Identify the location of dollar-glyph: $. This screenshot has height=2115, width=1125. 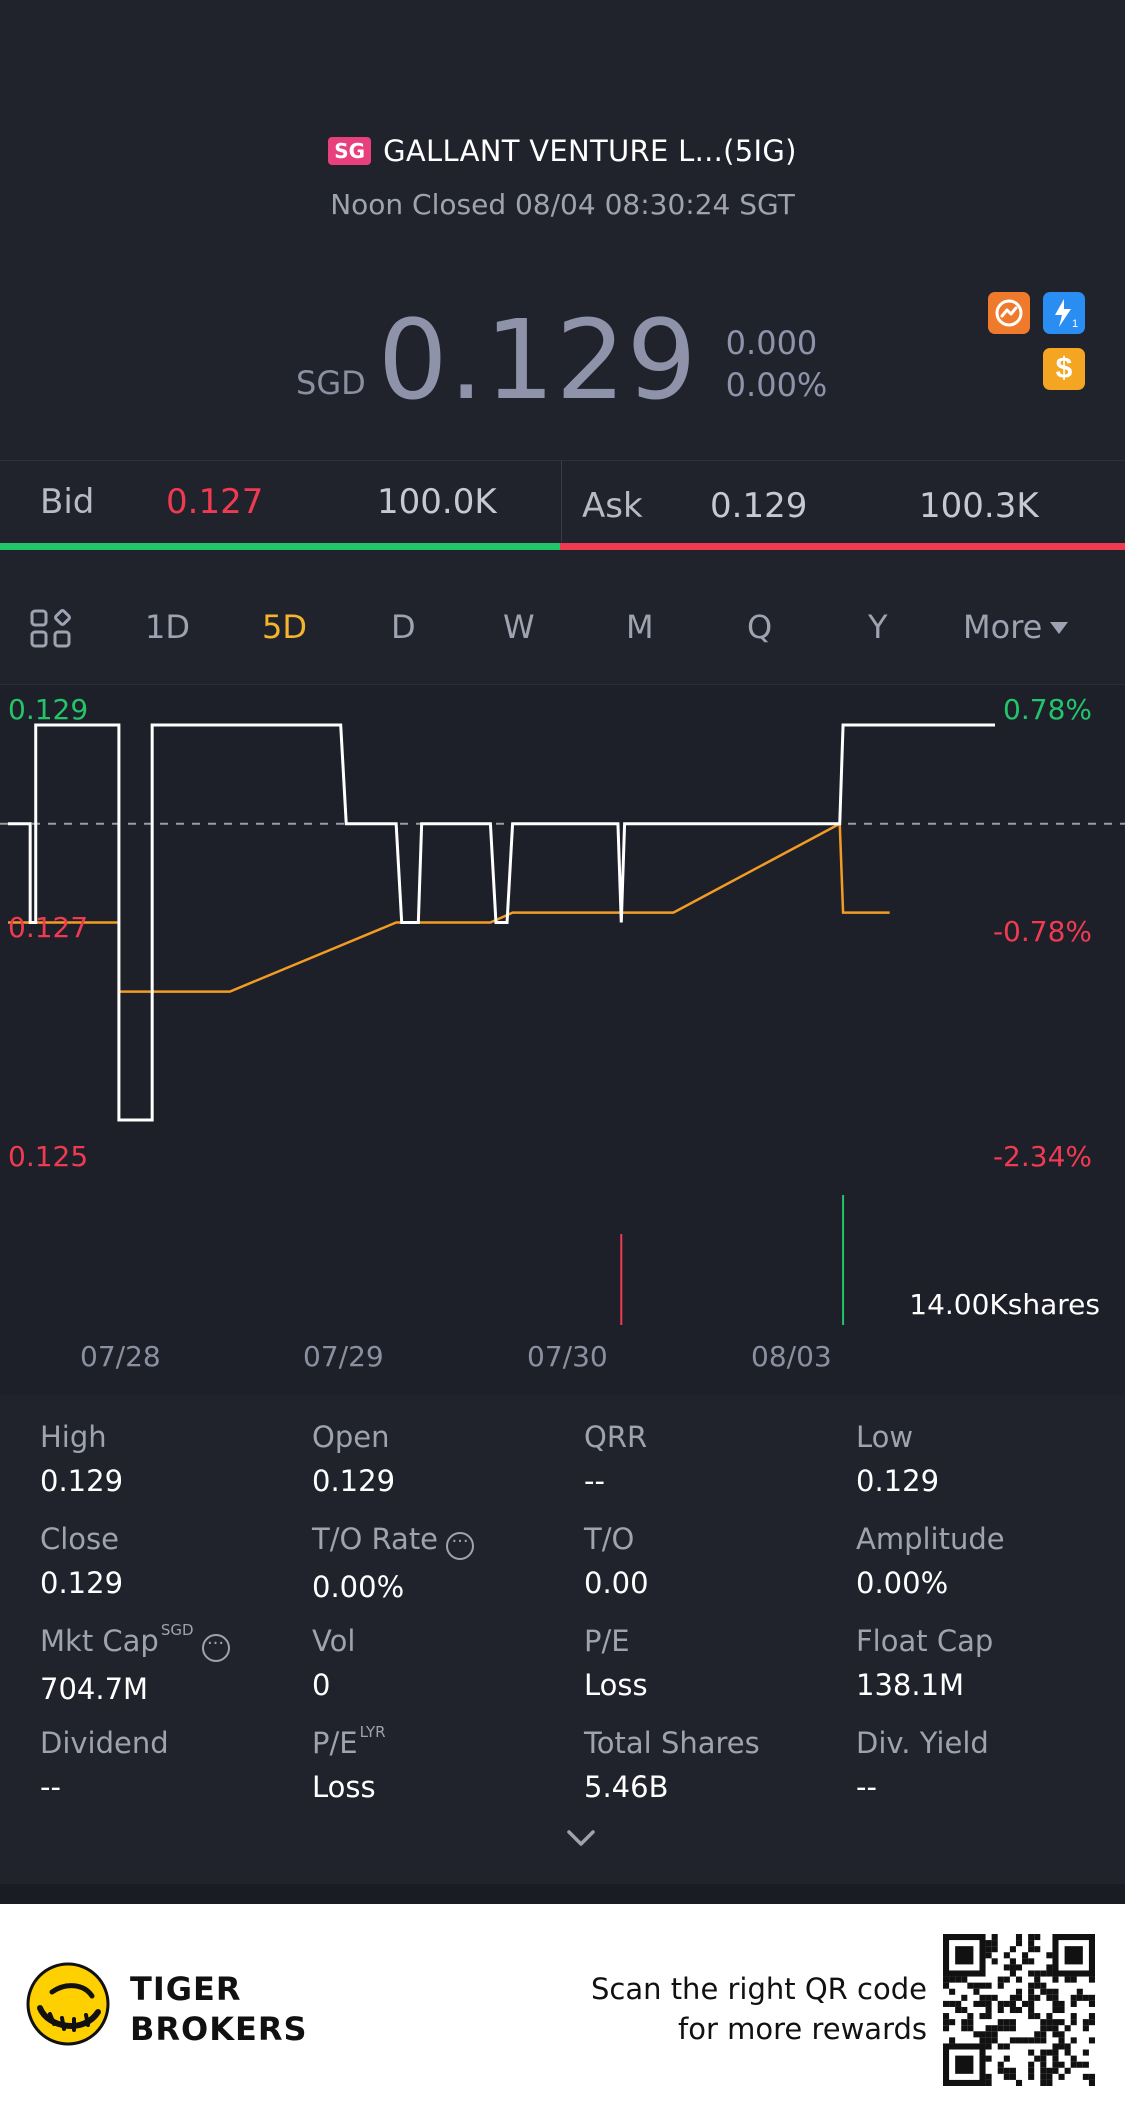
(1064, 368).